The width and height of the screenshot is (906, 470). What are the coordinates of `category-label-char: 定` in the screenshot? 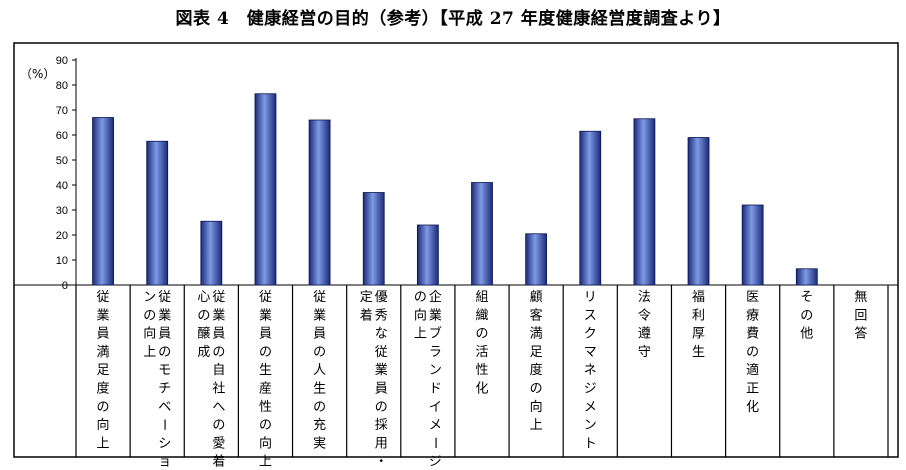 It's located at (366, 297).